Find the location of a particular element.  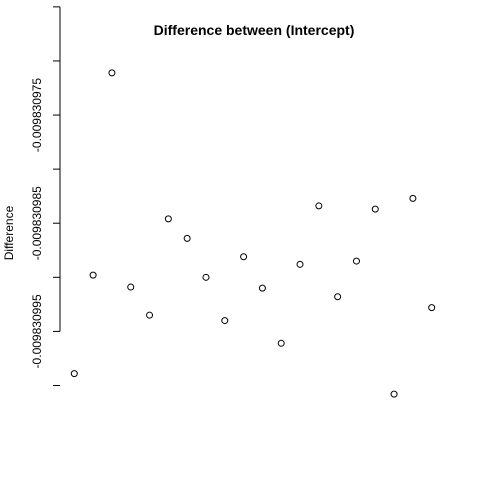

y-tick-label: -0.009830995 is located at coordinates (37, 331).